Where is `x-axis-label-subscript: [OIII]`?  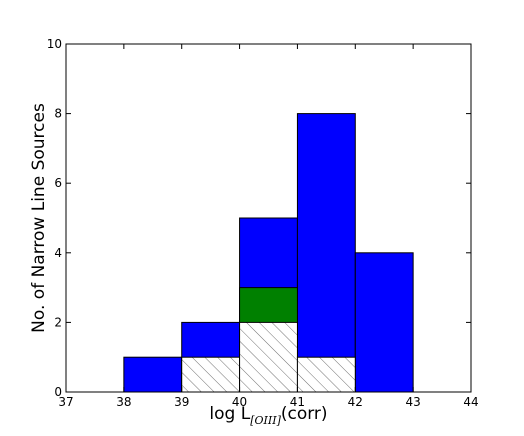 x-axis-label-subscript: [OIII] is located at coordinates (265, 420).